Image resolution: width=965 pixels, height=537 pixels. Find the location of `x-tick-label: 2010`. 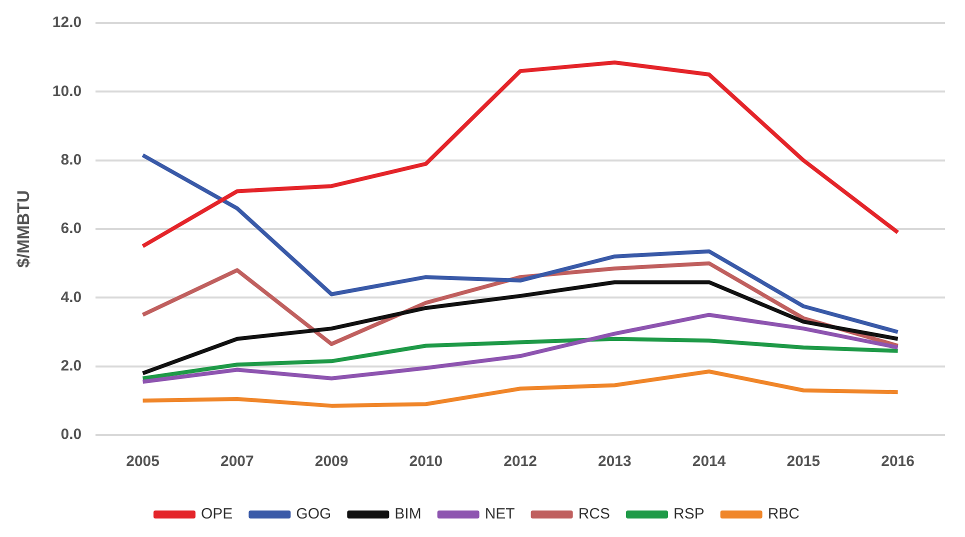

x-tick-label: 2010 is located at coordinates (426, 461).